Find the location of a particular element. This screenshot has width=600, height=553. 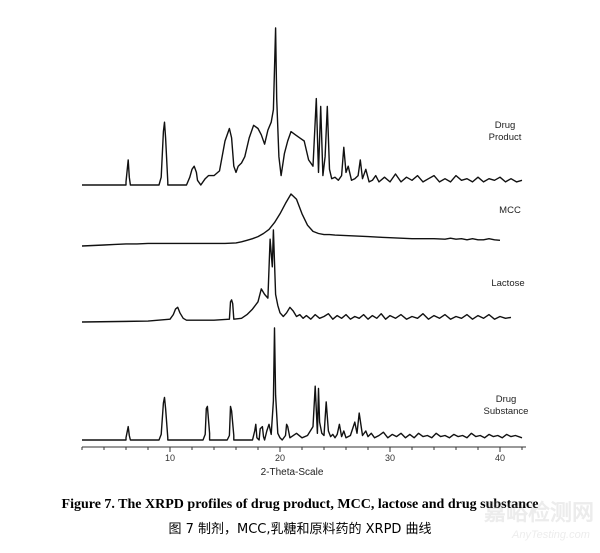

series-label-drug-substance: Substance is located at coordinates (506, 411).